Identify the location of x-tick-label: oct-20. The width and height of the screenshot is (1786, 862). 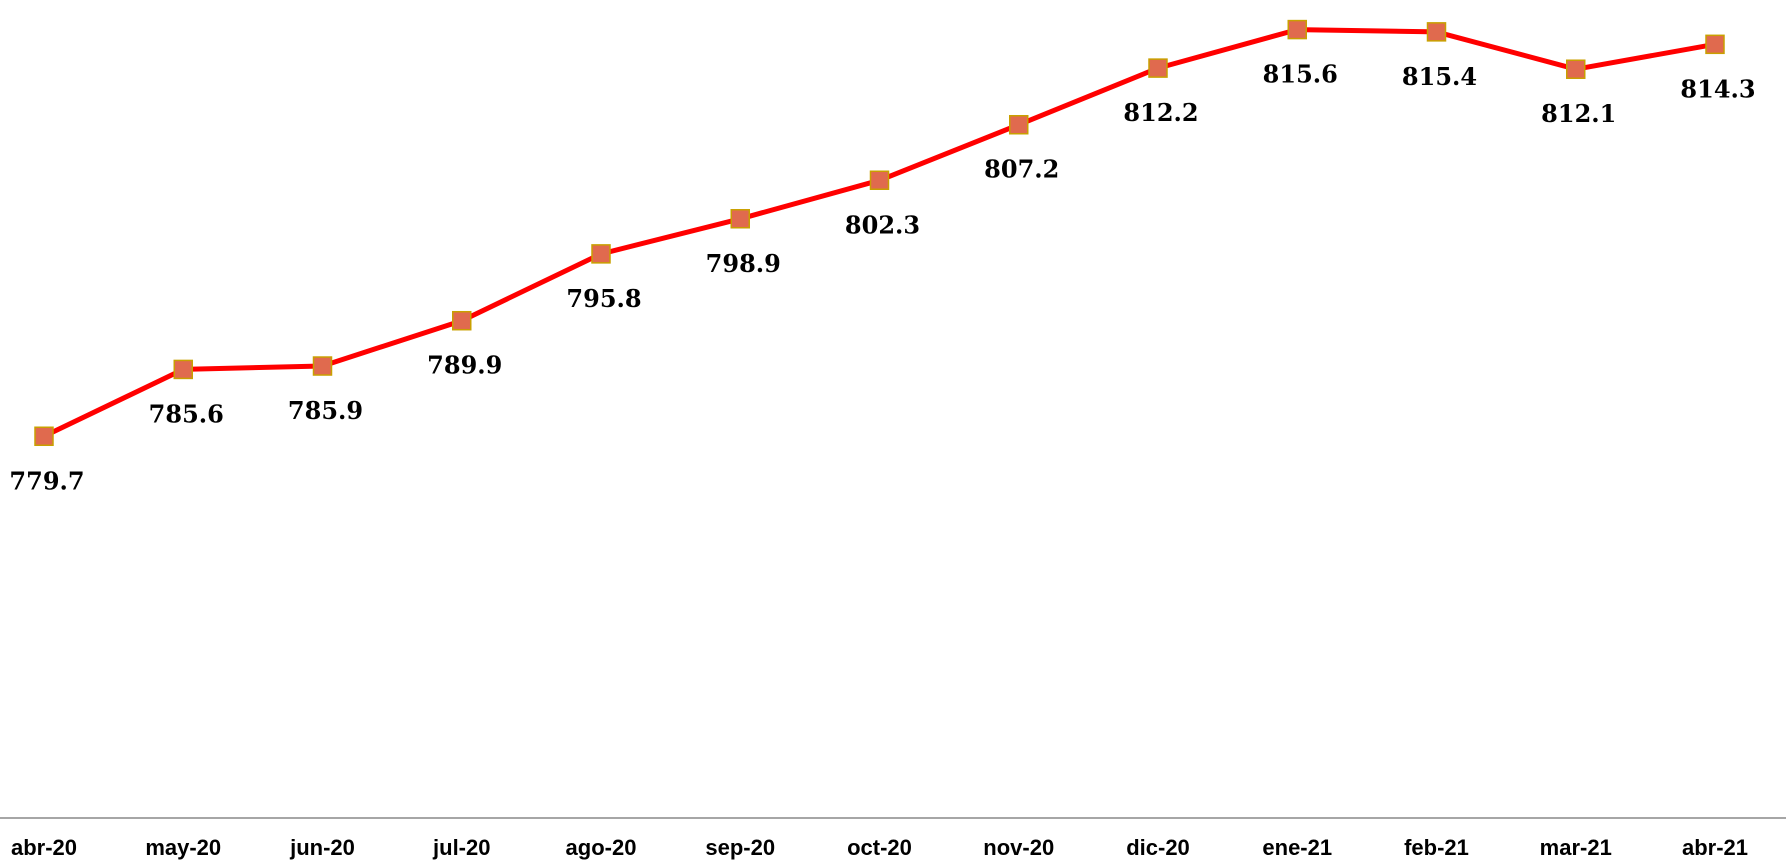
(879, 847).